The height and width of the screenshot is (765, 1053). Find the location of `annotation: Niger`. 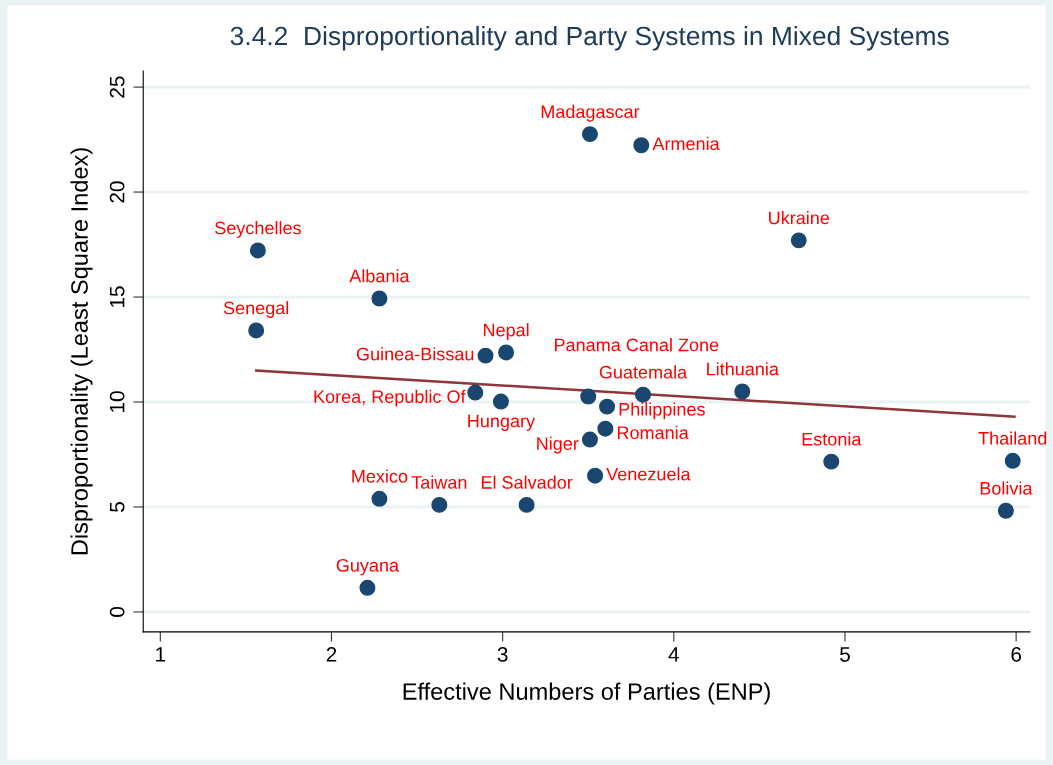

annotation: Niger is located at coordinates (558, 445).